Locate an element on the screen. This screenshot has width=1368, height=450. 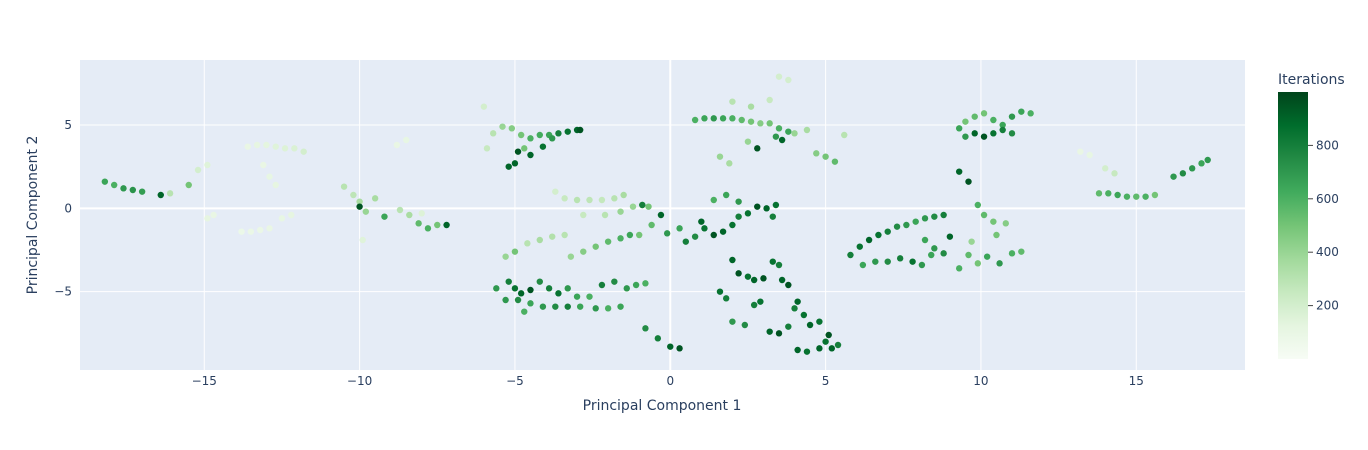
colorbar-tick-label: 600 is located at coordinates (1327, 199).